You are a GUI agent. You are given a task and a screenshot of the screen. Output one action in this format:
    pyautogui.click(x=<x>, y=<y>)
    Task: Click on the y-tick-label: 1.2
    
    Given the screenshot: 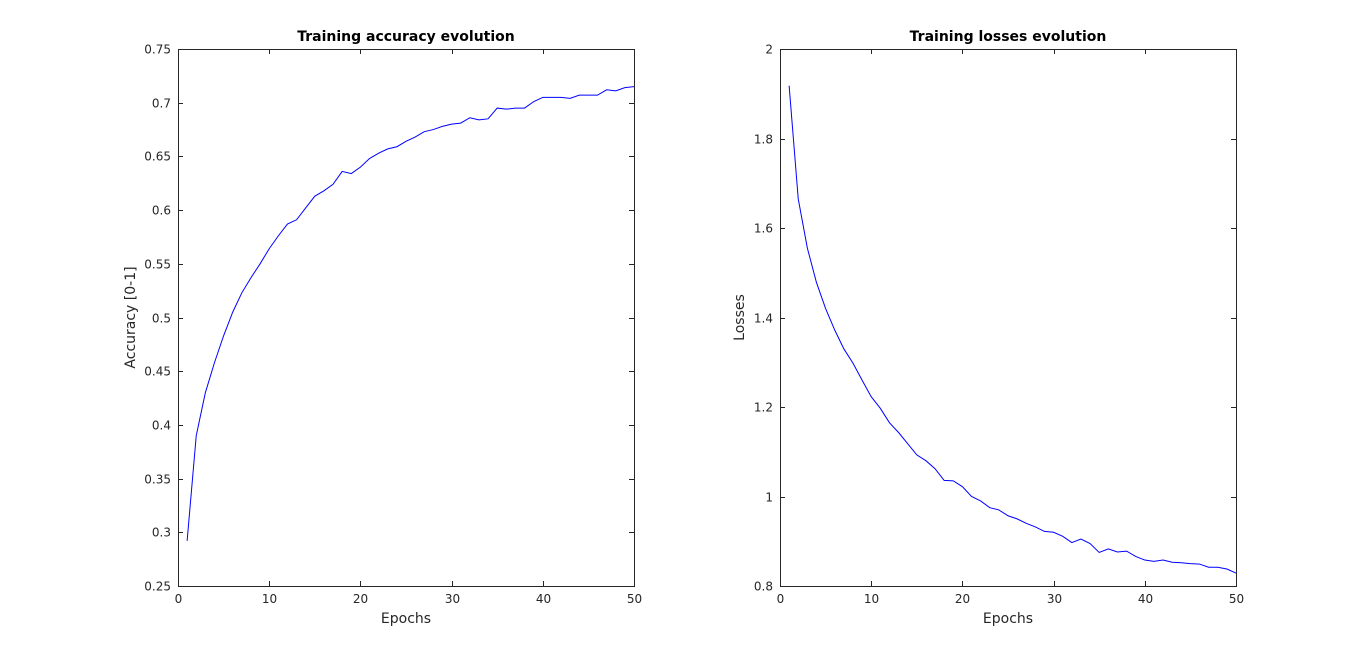 What is the action you would take?
    pyautogui.click(x=763, y=408)
    